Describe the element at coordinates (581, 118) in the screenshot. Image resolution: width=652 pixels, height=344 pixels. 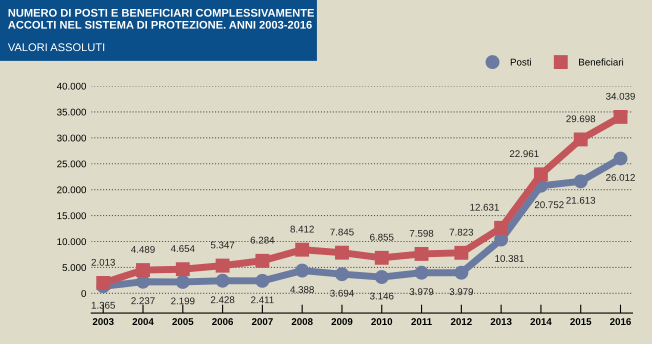
I see `data-label: 29.698` at that location.